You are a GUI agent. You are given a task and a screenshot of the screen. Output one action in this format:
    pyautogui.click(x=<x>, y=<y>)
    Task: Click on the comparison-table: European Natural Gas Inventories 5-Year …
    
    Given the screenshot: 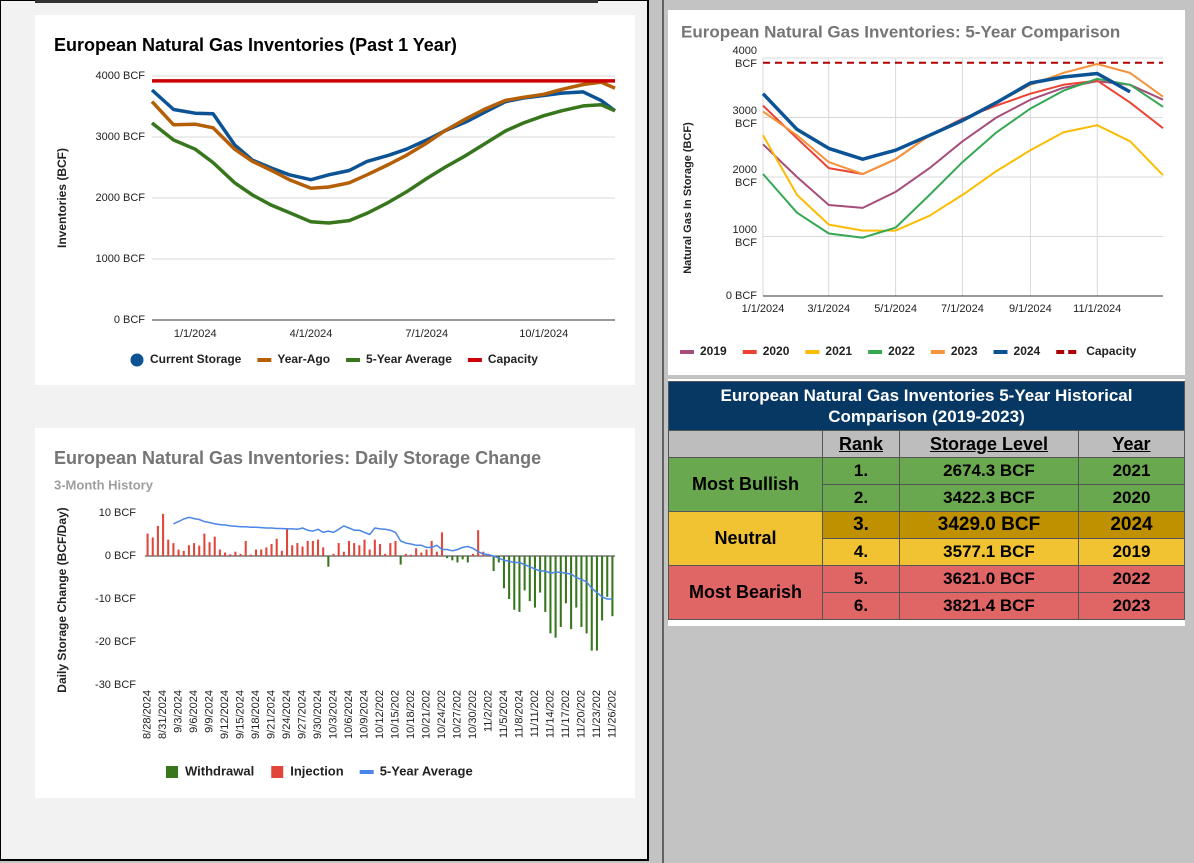 What is the action you would take?
    pyautogui.click(x=926, y=500)
    